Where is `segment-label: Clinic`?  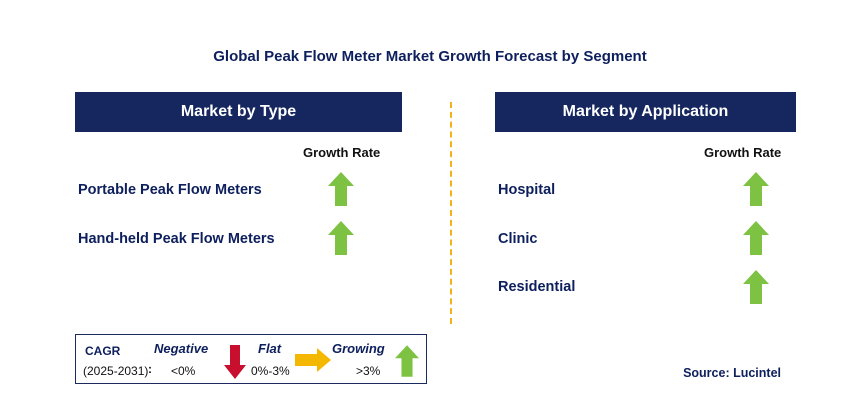 segment-label: Clinic is located at coordinates (518, 239).